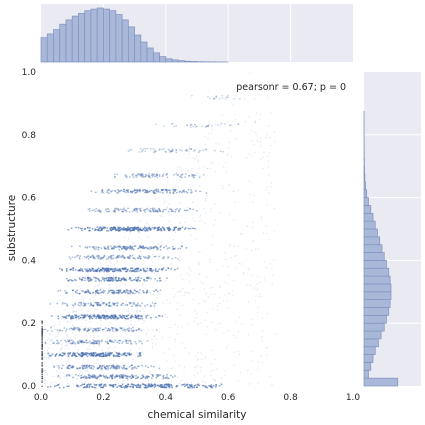  Describe the element at coordinates (44, 50) in the screenshot. I see `x-marginal-bar` at that location.